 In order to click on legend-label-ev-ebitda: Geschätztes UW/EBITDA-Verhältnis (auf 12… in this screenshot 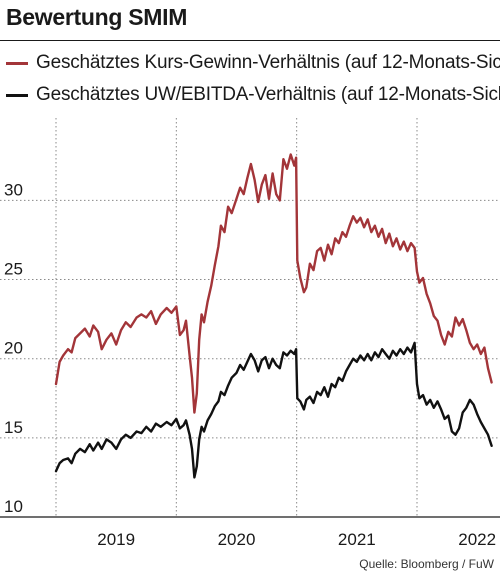, I will do `click(268, 94)`.